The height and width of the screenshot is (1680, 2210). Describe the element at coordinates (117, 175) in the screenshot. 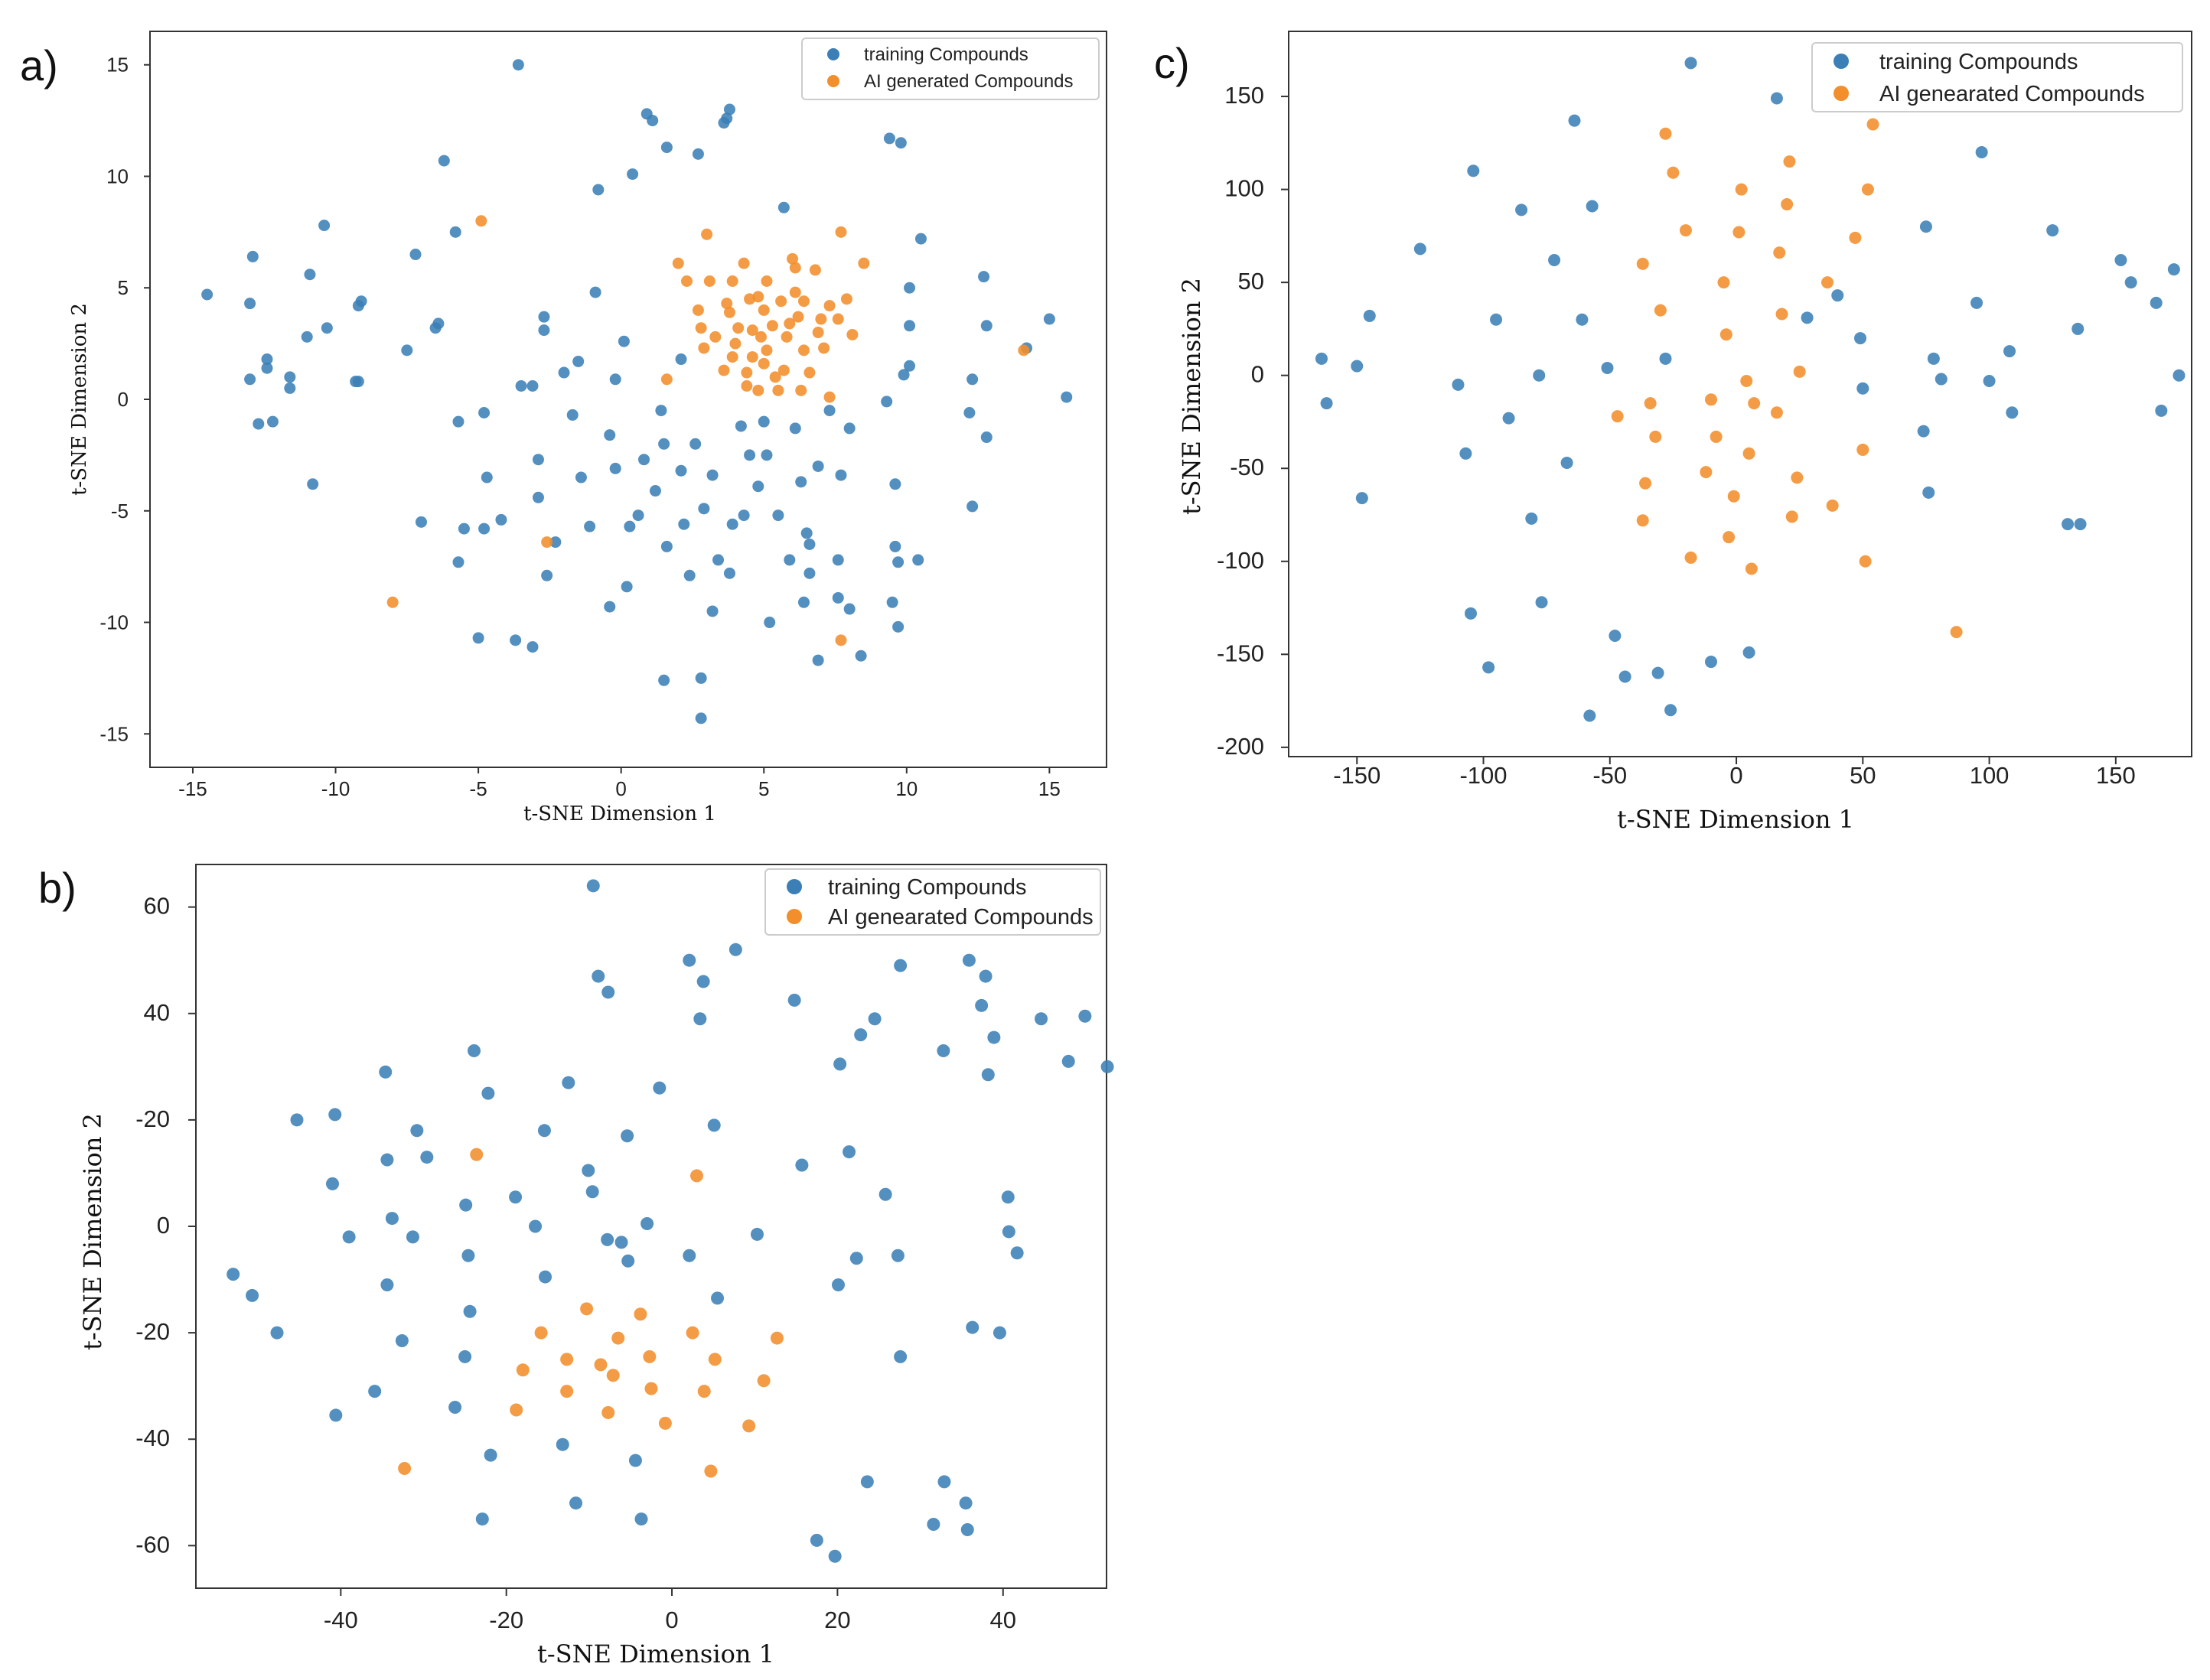

I see `y-tick-label: 10` at that location.